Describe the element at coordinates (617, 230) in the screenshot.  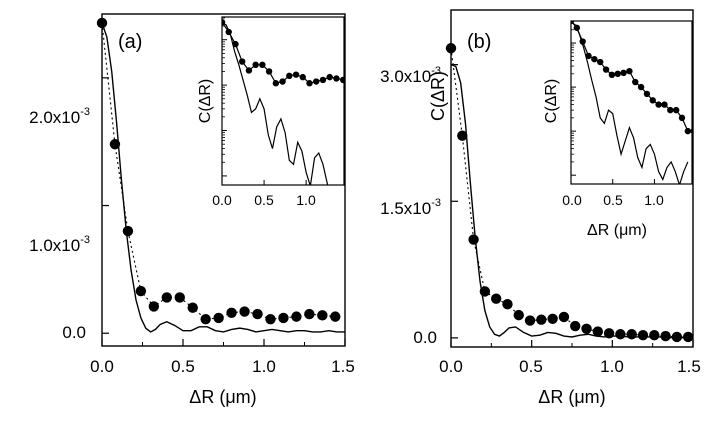
I see `inset-b-xlabel: ΔR (μm)` at that location.